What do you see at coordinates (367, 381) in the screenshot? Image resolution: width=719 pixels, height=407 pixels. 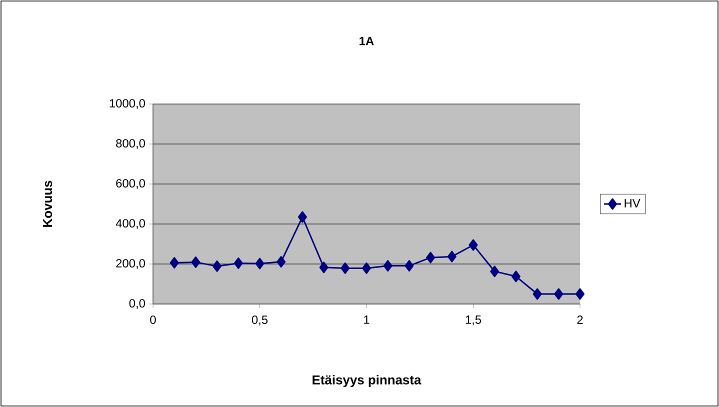 I see `x-axis-title: Etäisyys pinnasta` at bounding box center [367, 381].